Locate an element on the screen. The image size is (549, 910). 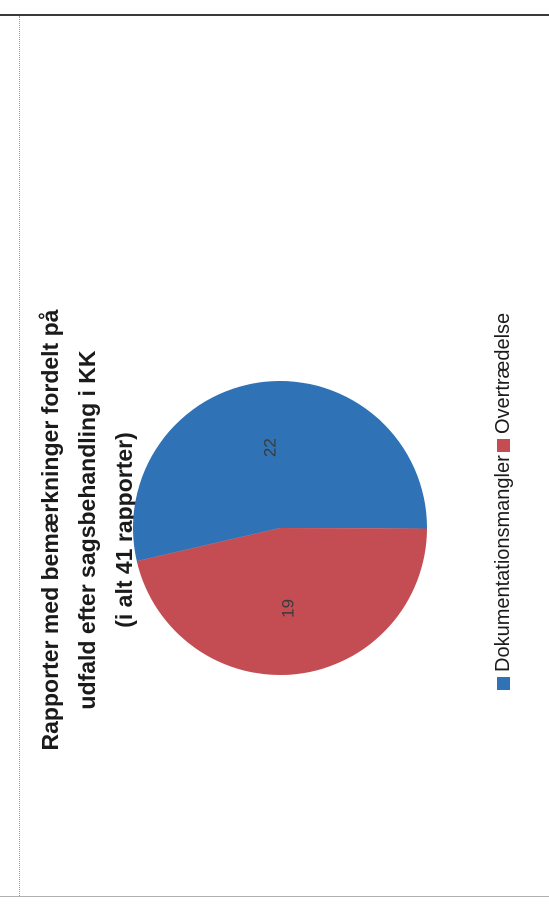
legend: Dokumentationsmangler Overtrædelse is located at coordinates (512, 530).